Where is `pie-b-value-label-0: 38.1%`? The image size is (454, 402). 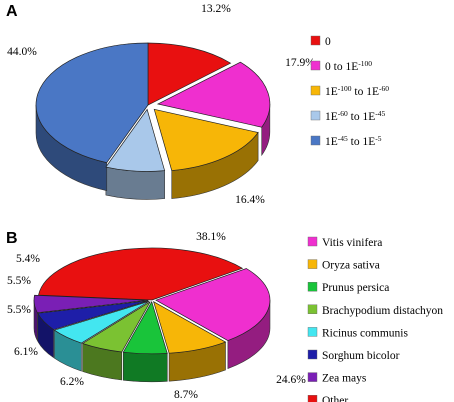
pie-b-value-label-0: 38.1% is located at coordinates (211, 237).